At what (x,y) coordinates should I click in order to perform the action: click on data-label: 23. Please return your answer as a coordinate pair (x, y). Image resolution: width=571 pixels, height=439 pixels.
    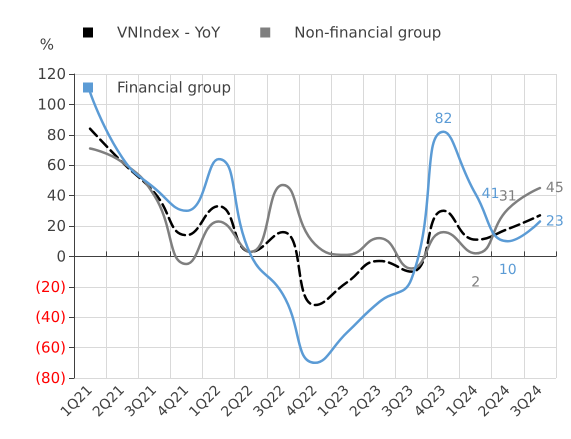
    Looking at the image, I should click on (555, 221).